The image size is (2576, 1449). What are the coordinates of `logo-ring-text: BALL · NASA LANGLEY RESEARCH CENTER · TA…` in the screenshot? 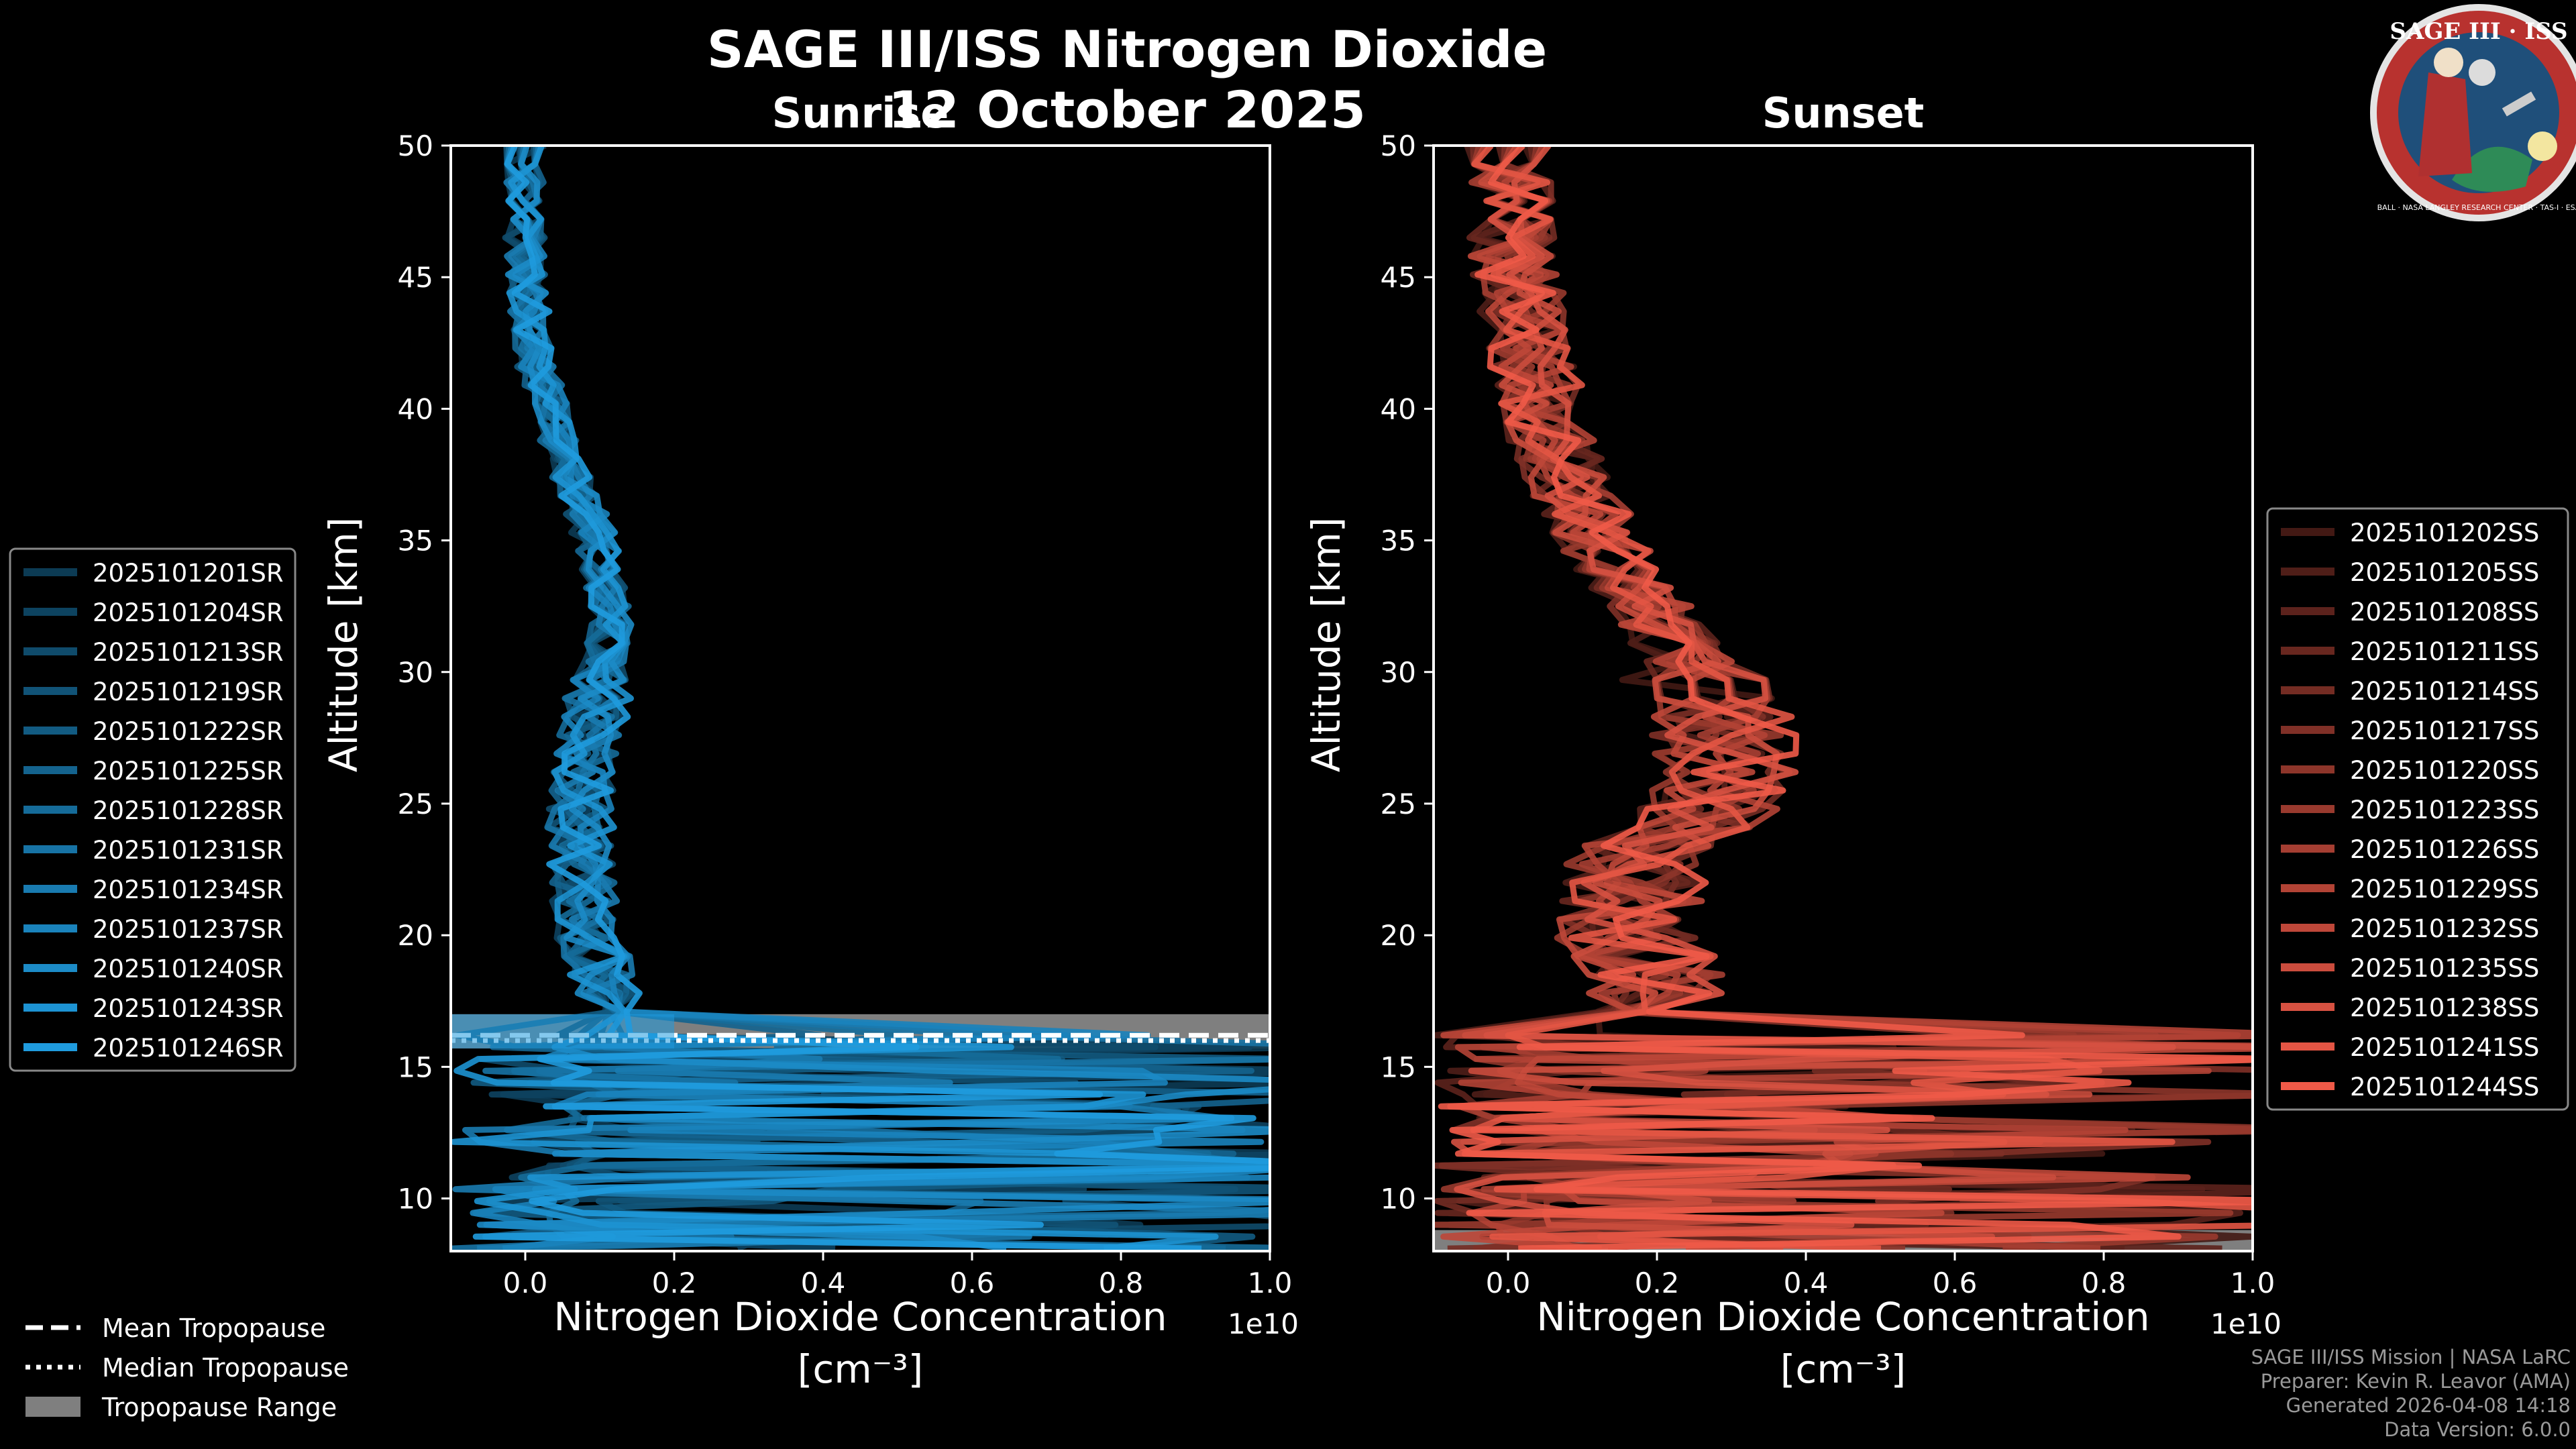 It's located at (2476, 207).